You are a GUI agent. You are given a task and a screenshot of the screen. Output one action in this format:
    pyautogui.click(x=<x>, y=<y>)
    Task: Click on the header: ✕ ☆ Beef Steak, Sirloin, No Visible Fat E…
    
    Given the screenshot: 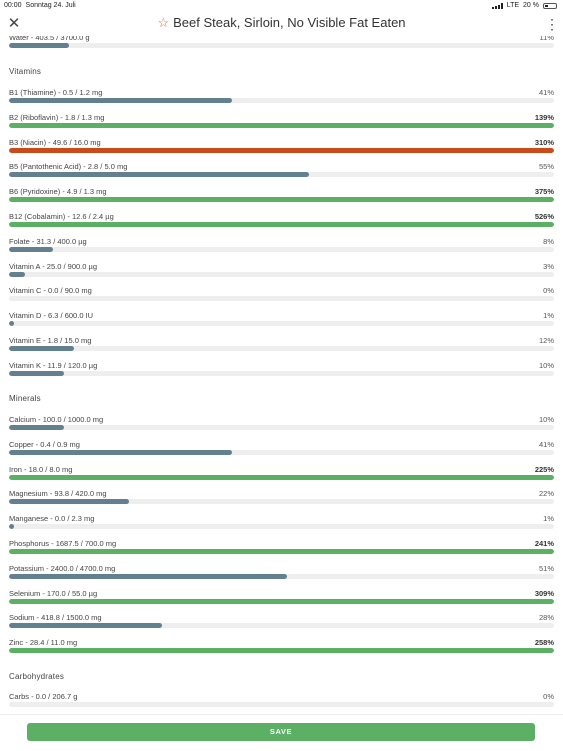 What is the action you would take?
    pyautogui.click(x=281, y=24)
    